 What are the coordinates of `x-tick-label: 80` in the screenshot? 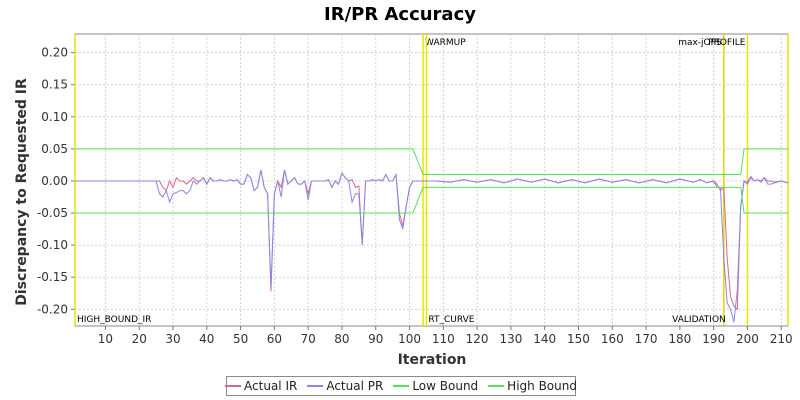 It's located at (341, 339).